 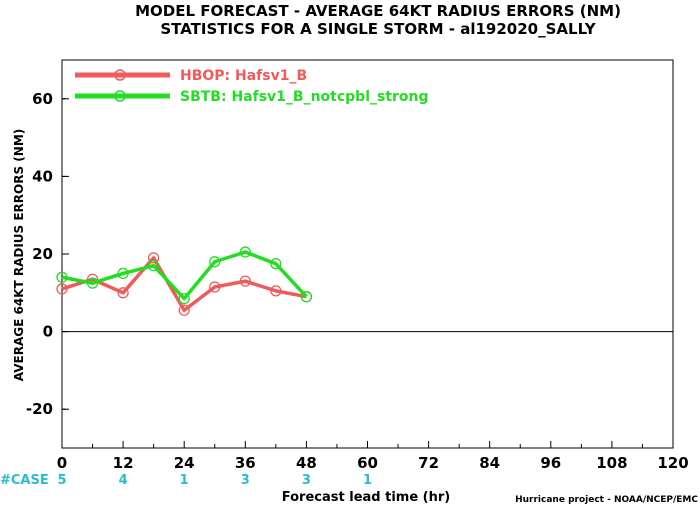 I want to click on case-count: 5, so click(x=61, y=480).